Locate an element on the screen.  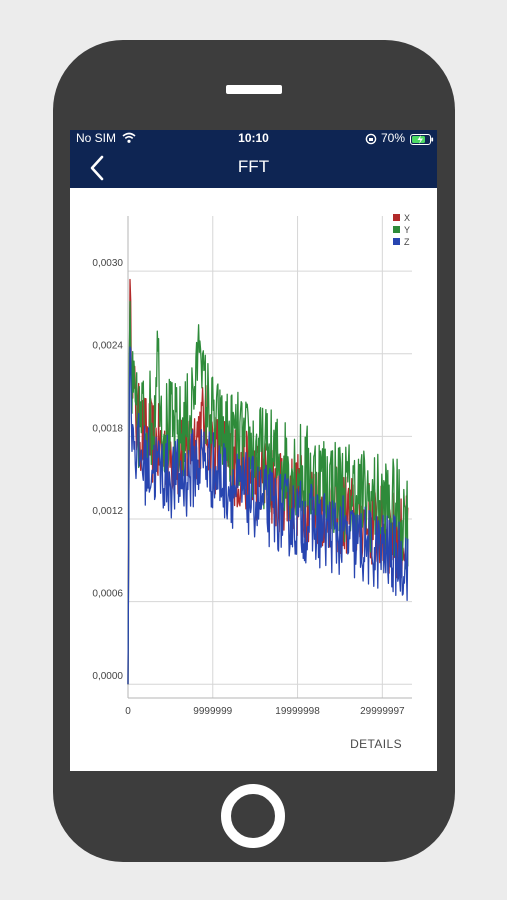
legend-label-z: Z is located at coordinates (407, 242).